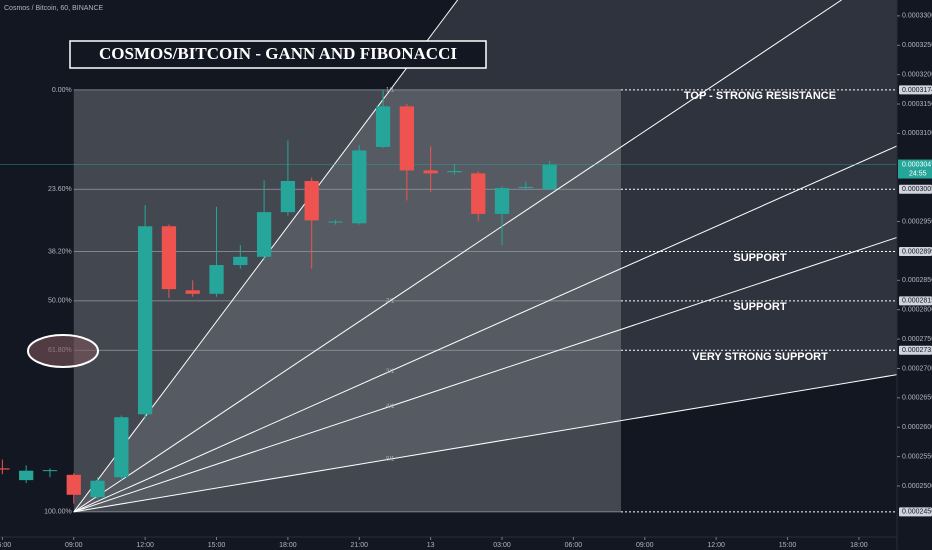 This screenshot has height=550, width=932. I want to click on x-tick-label: 13, so click(431, 545).